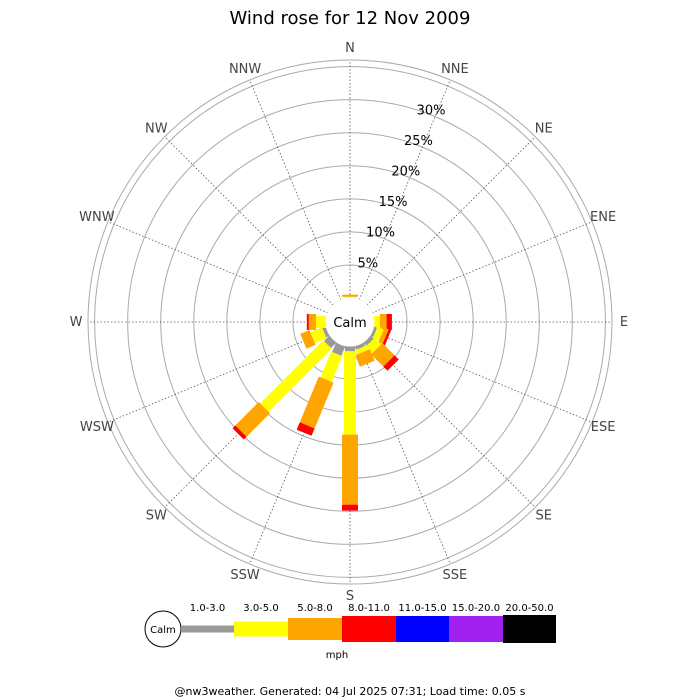  I want to click on dir-label-nnw: NNW, so click(245, 69).